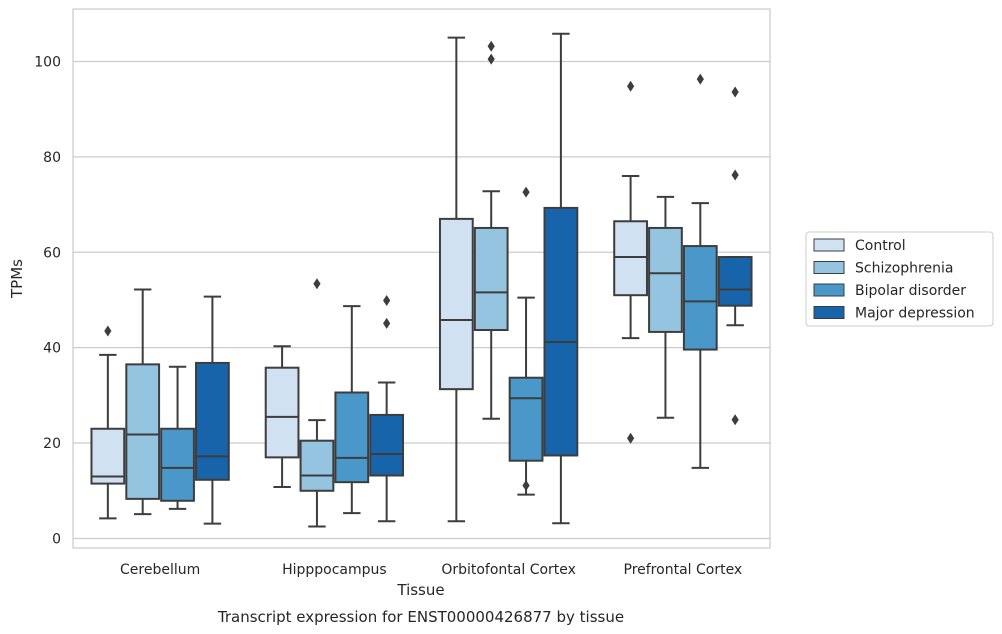 This screenshot has height=634, width=1002. What do you see at coordinates (56, 539) in the screenshot?
I see `y-tick-label: 0` at bounding box center [56, 539].